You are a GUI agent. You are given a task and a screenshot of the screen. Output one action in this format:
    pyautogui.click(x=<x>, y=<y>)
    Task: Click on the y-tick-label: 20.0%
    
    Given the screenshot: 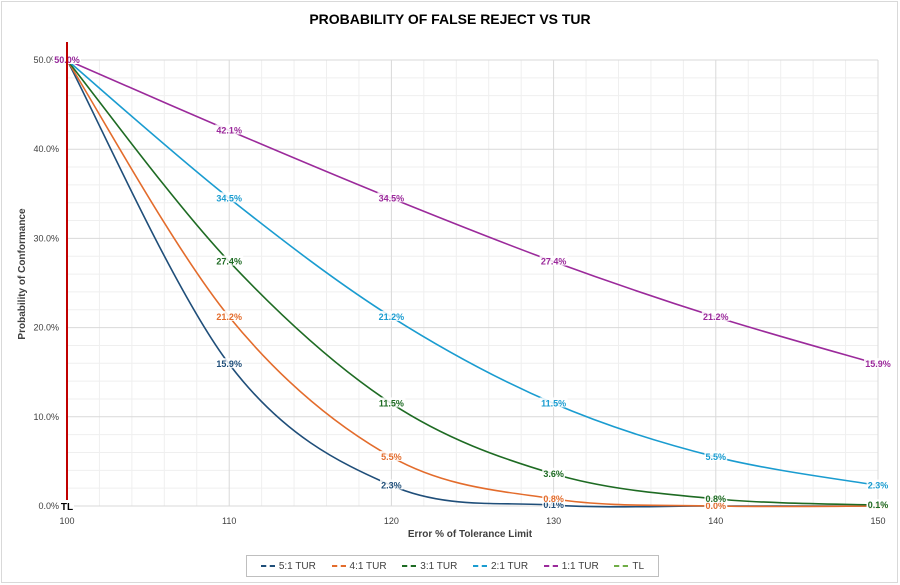 What is the action you would take?
    pyautogui.click(x=46, y=328)
    